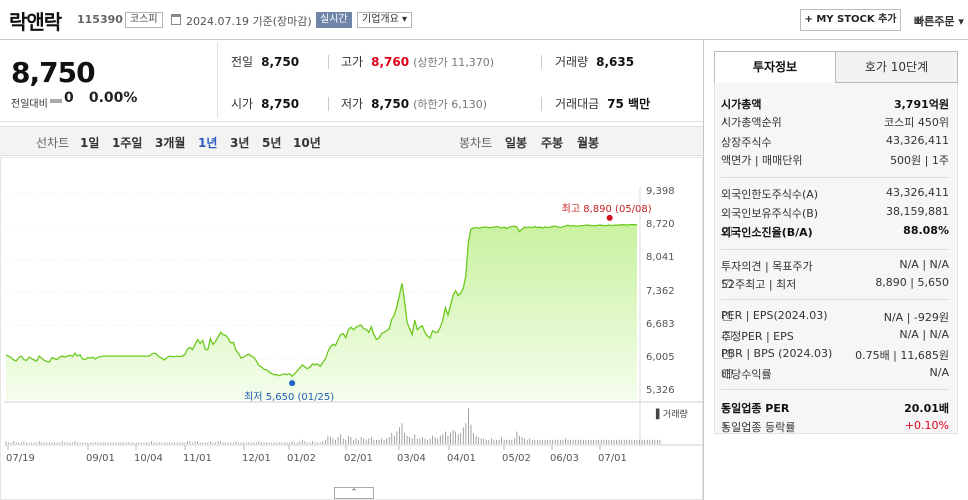 Image resolution: width=968 pixels, height=500 pixels. I want to click on y-tick-label: 7,362, so click(660, 291).